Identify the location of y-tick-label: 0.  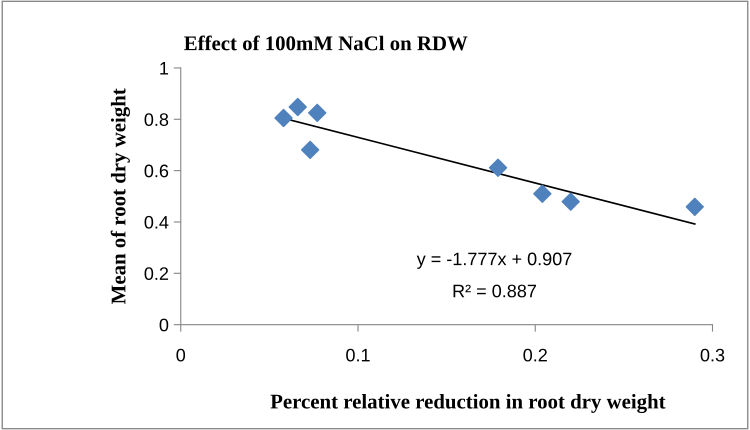
(164, 325).